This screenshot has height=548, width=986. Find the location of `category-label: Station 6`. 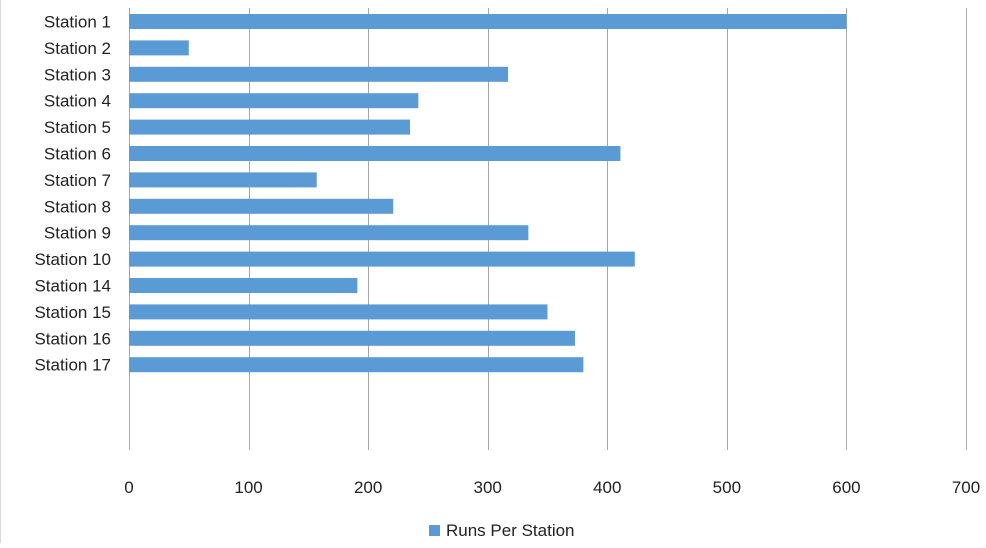

category-label: Station 6 is located at coordinates (77, 154).